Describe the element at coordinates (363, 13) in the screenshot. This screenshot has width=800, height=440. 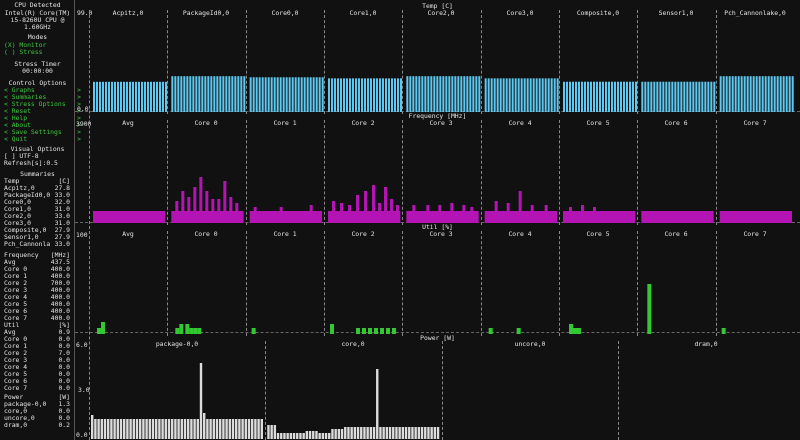
I see `temp-column-label-3: Core1,0` at that location.